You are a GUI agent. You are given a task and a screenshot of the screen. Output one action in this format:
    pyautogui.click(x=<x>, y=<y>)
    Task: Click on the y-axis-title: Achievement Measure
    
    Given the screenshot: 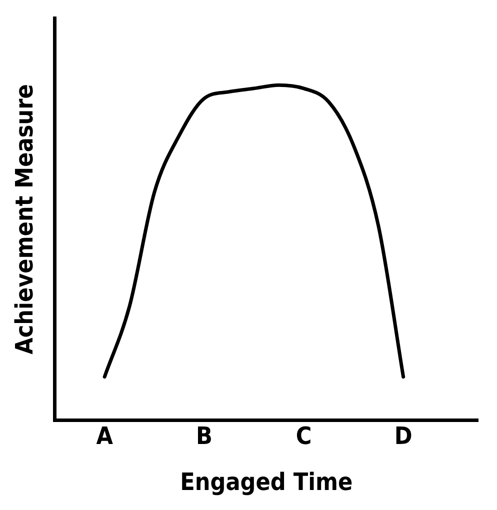 What is the action you would take?
    pyautogui.click(x=24, y=219)
    